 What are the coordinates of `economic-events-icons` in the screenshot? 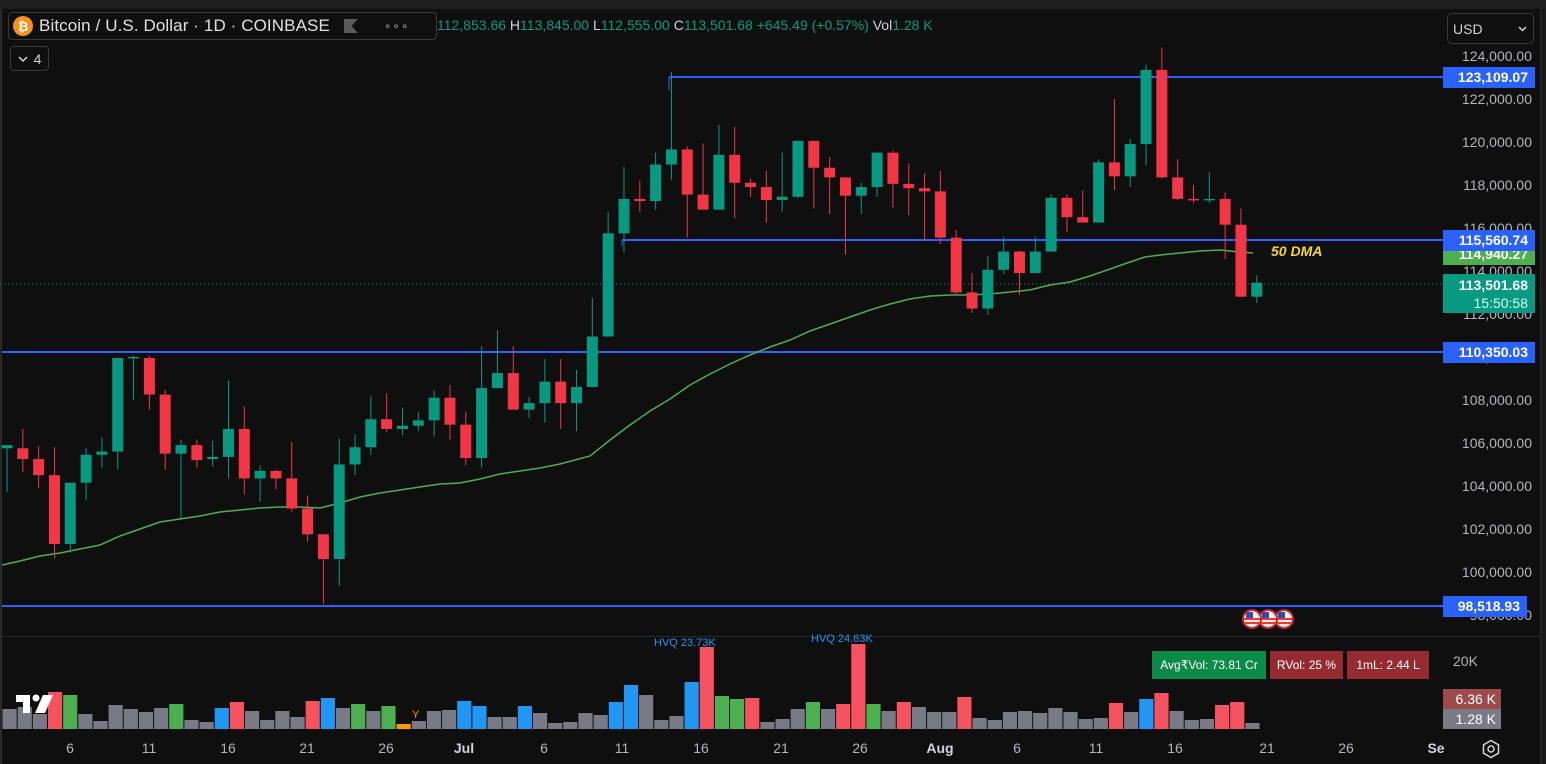 It's located at (1270, 620).